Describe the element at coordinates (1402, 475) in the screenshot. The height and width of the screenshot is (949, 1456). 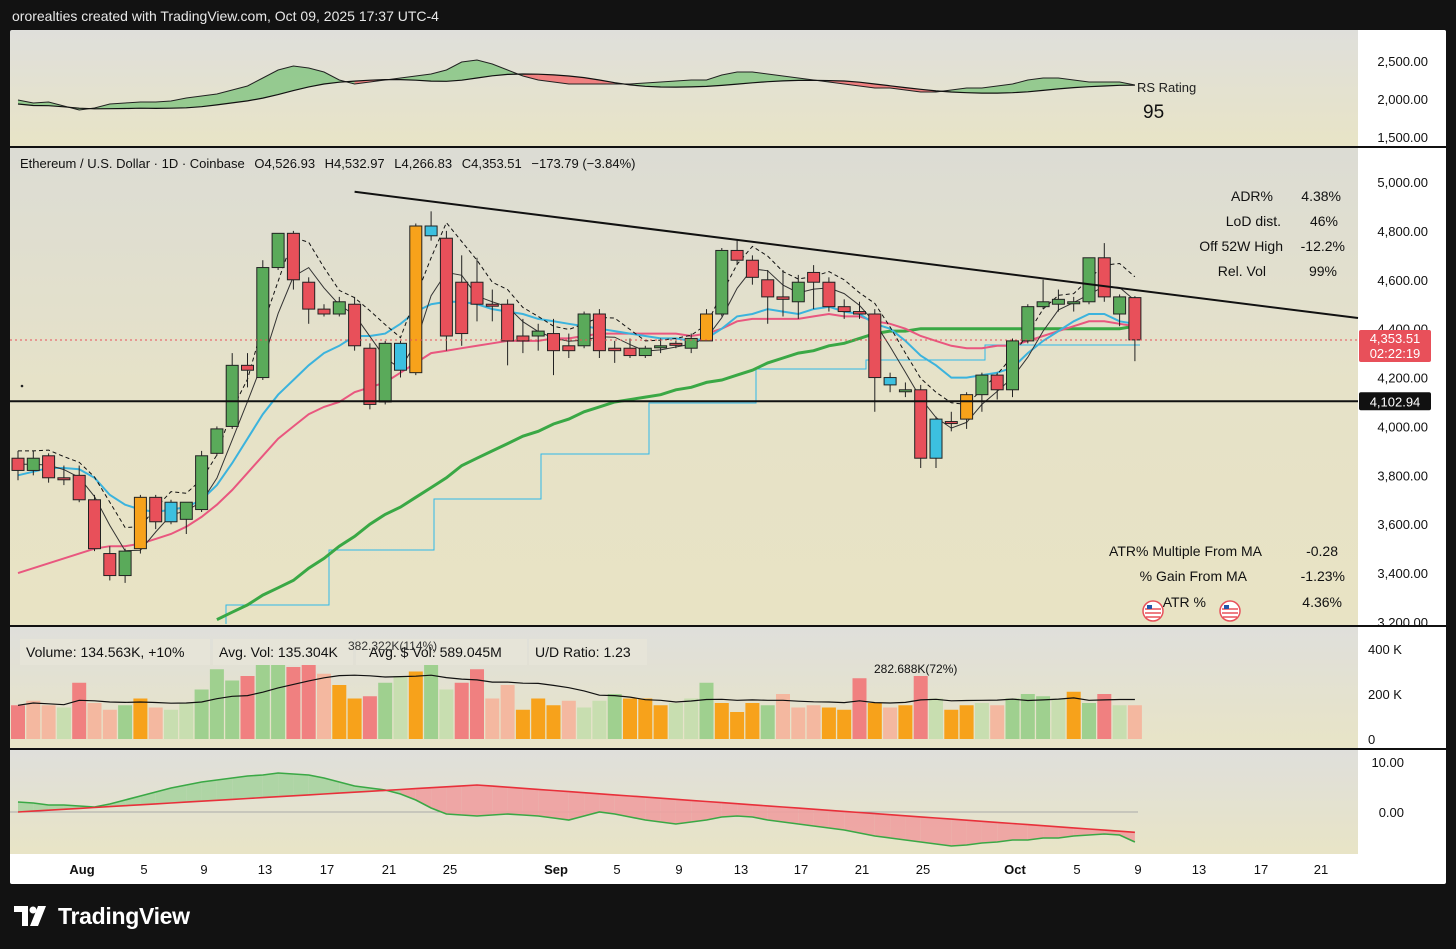
I see `price-tick-label: 3,800.00` at that location.